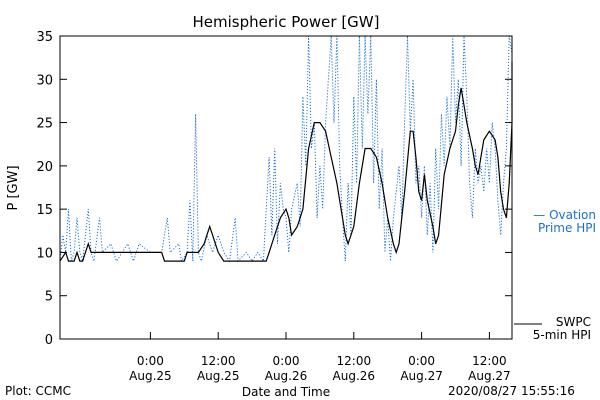  I want to click on chart-title: Hemispheric Power [GW], so click(286, 22).